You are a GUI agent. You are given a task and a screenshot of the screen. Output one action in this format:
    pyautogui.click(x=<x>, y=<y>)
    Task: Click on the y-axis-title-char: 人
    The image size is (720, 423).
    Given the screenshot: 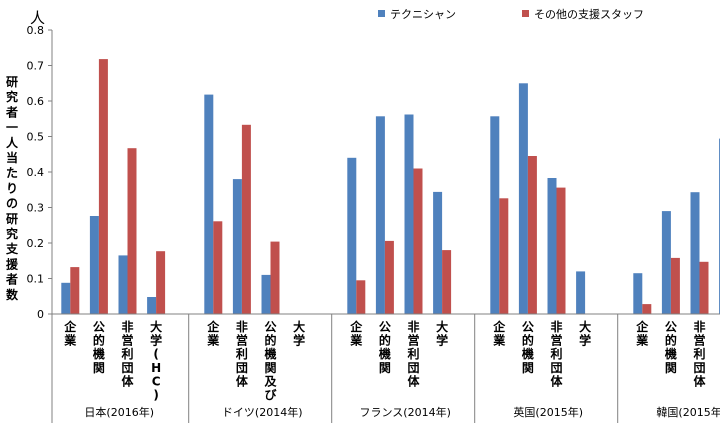 What is the action you would take?
    pyautogui.click(x=12, y=142)
    